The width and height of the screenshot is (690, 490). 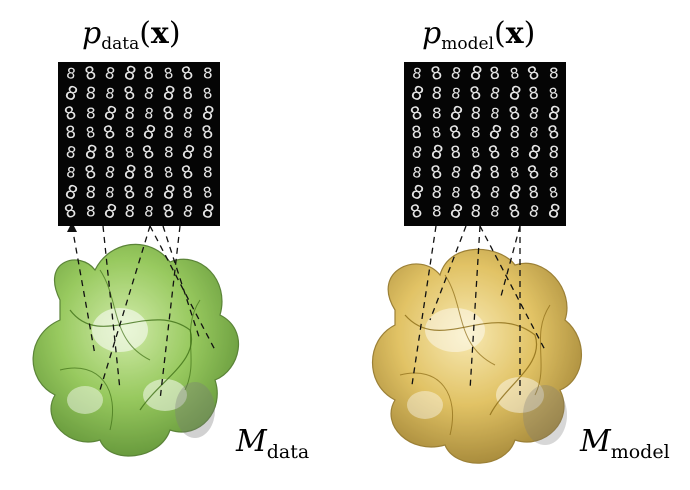 What do you see at coordinates (143, 313) in the screenshot?
I see `data-mapping-lines` at bounding box center [143, 313].